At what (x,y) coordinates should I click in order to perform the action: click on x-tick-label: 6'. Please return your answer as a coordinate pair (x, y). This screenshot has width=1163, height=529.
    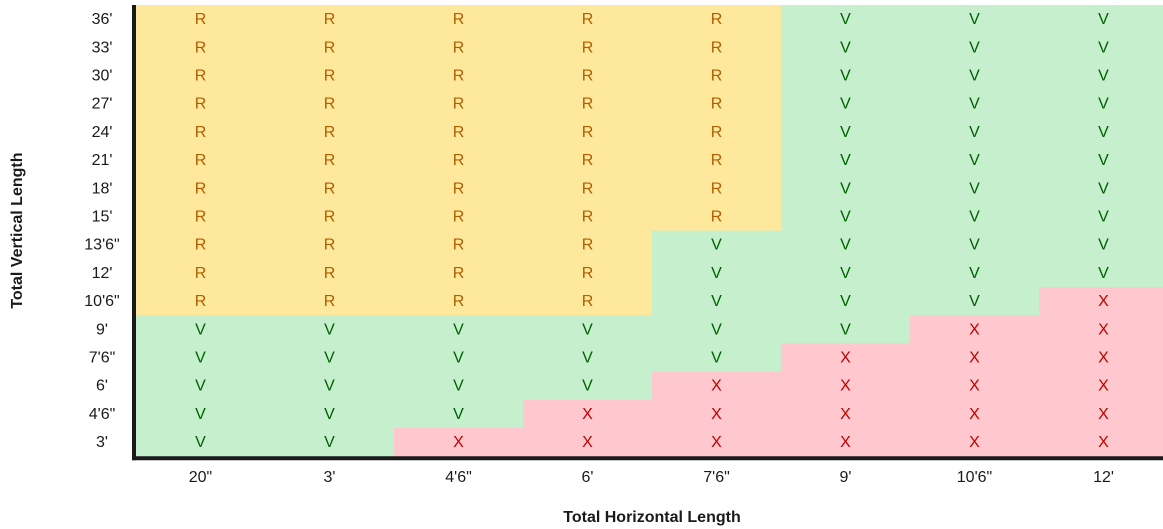
    Looking at the image, I should click on (588, 477).